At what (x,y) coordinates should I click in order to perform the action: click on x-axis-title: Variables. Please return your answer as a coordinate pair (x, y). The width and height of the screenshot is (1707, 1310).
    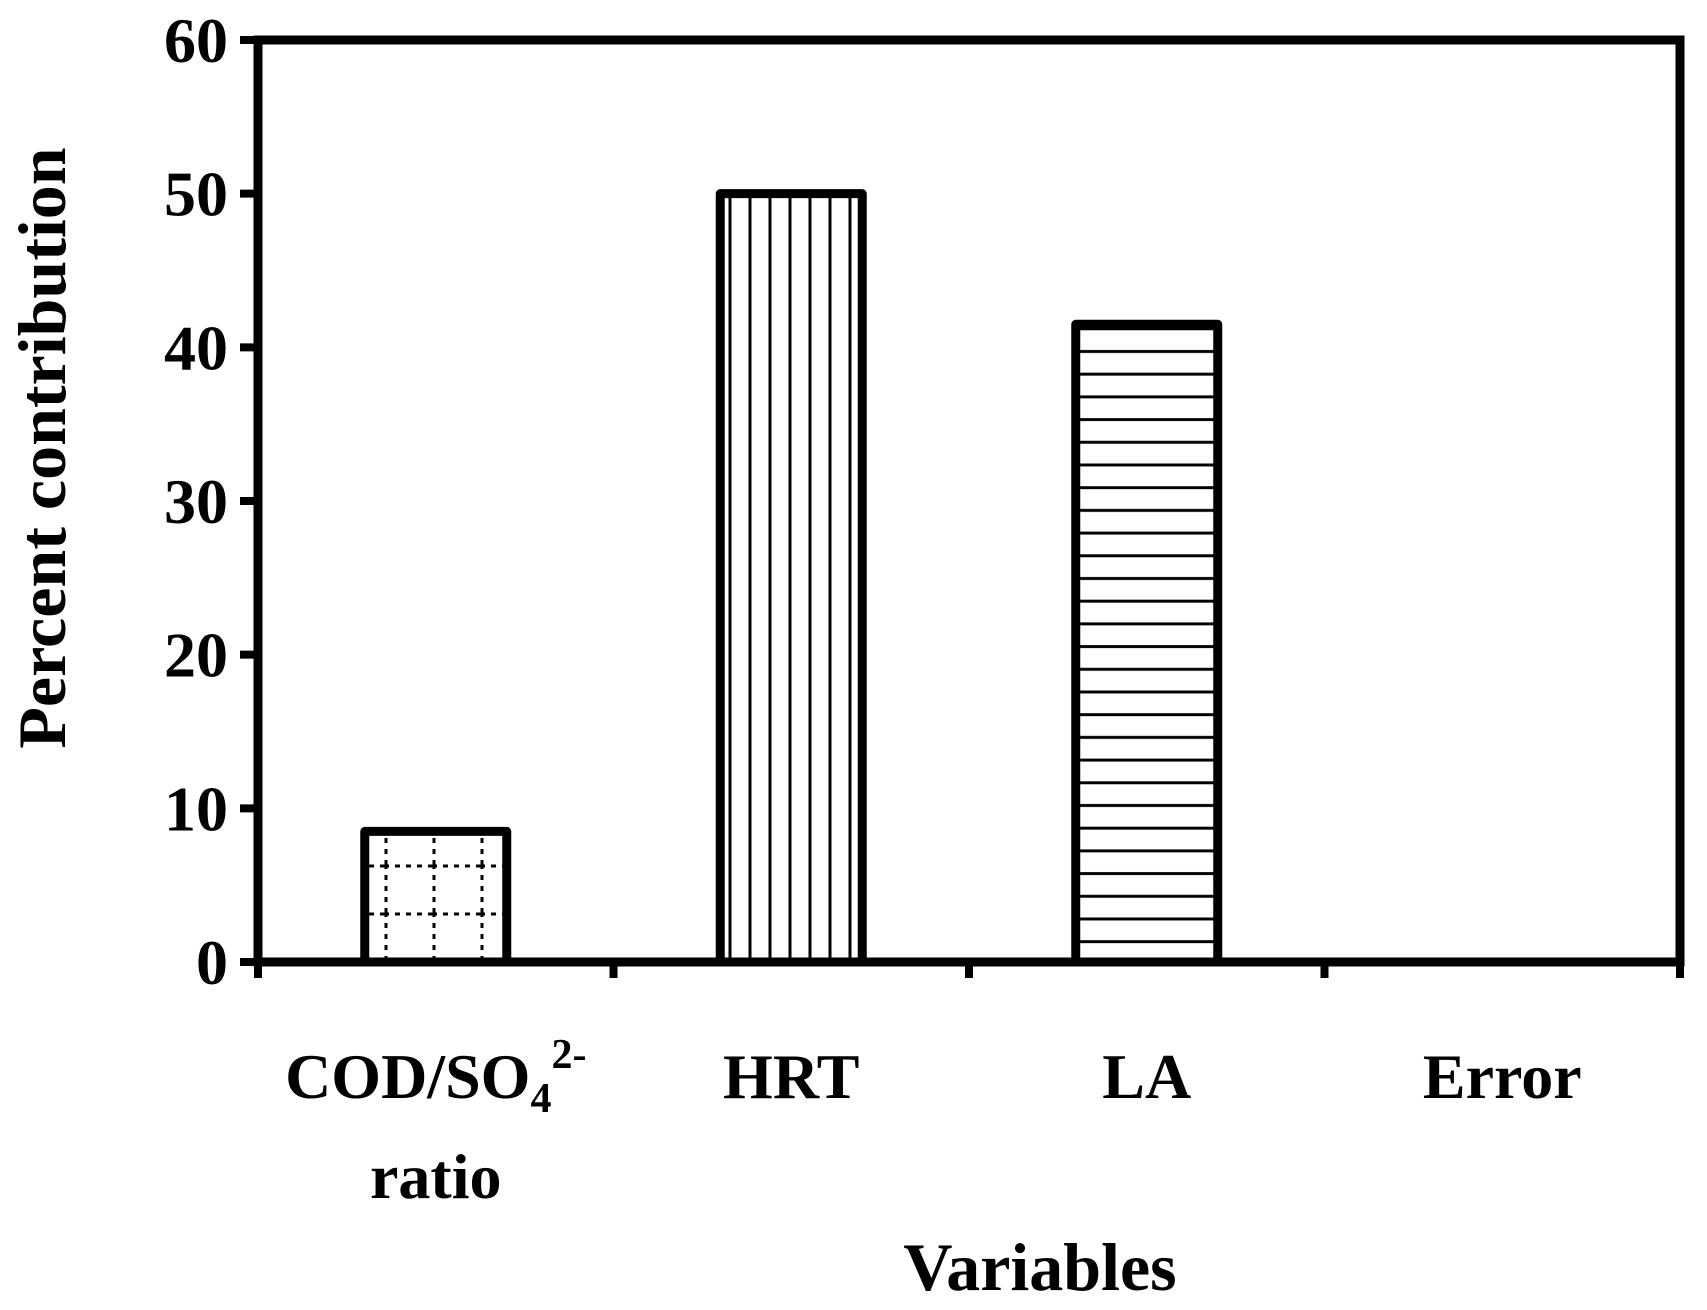
    Looking at the image, I should click on (1039, 1267).